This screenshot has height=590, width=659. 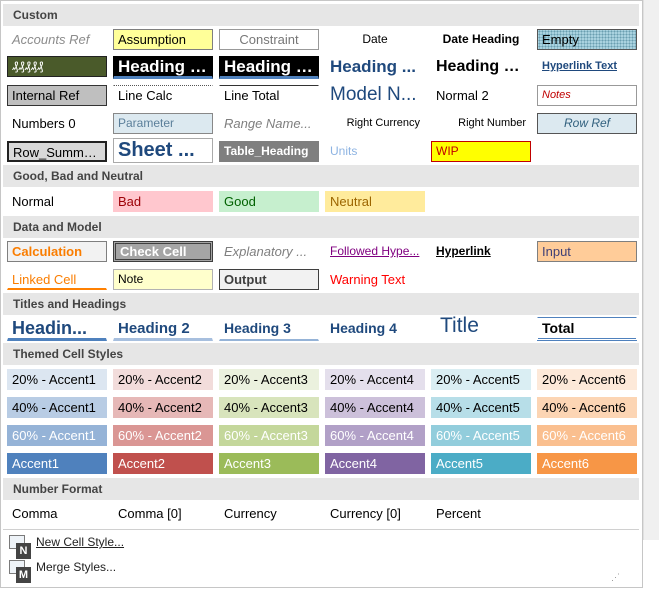 I want to click on style-parameter: Parameter, so click(x=163, y=123).